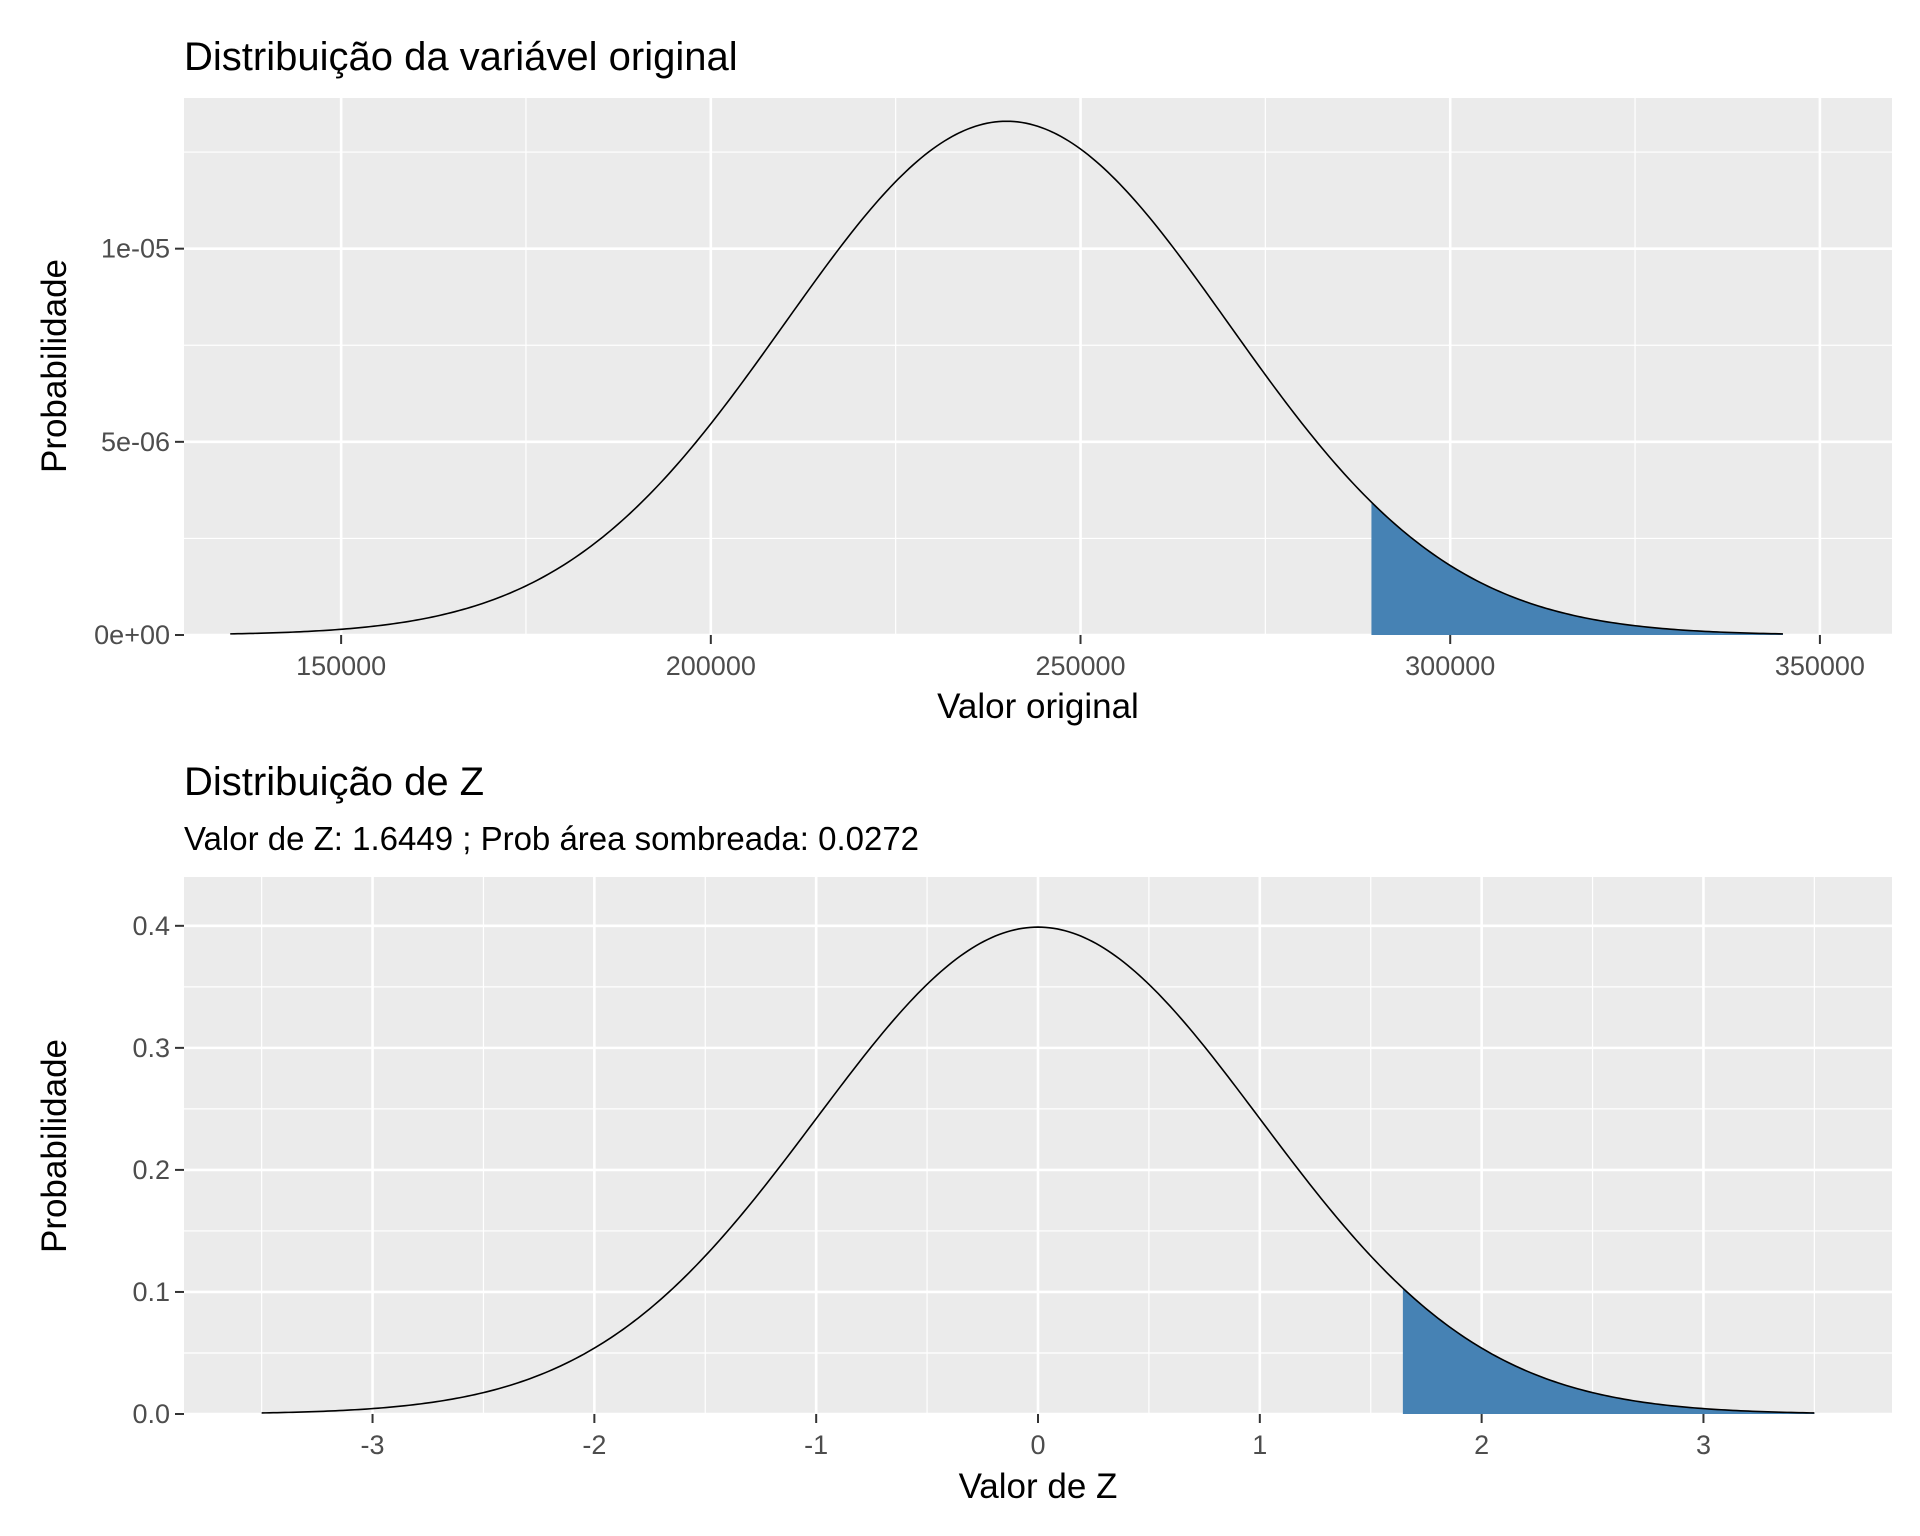 This screenshot has width=1920, height=1536. I want to click on x-tick-label: -3, so click(373, 1445).